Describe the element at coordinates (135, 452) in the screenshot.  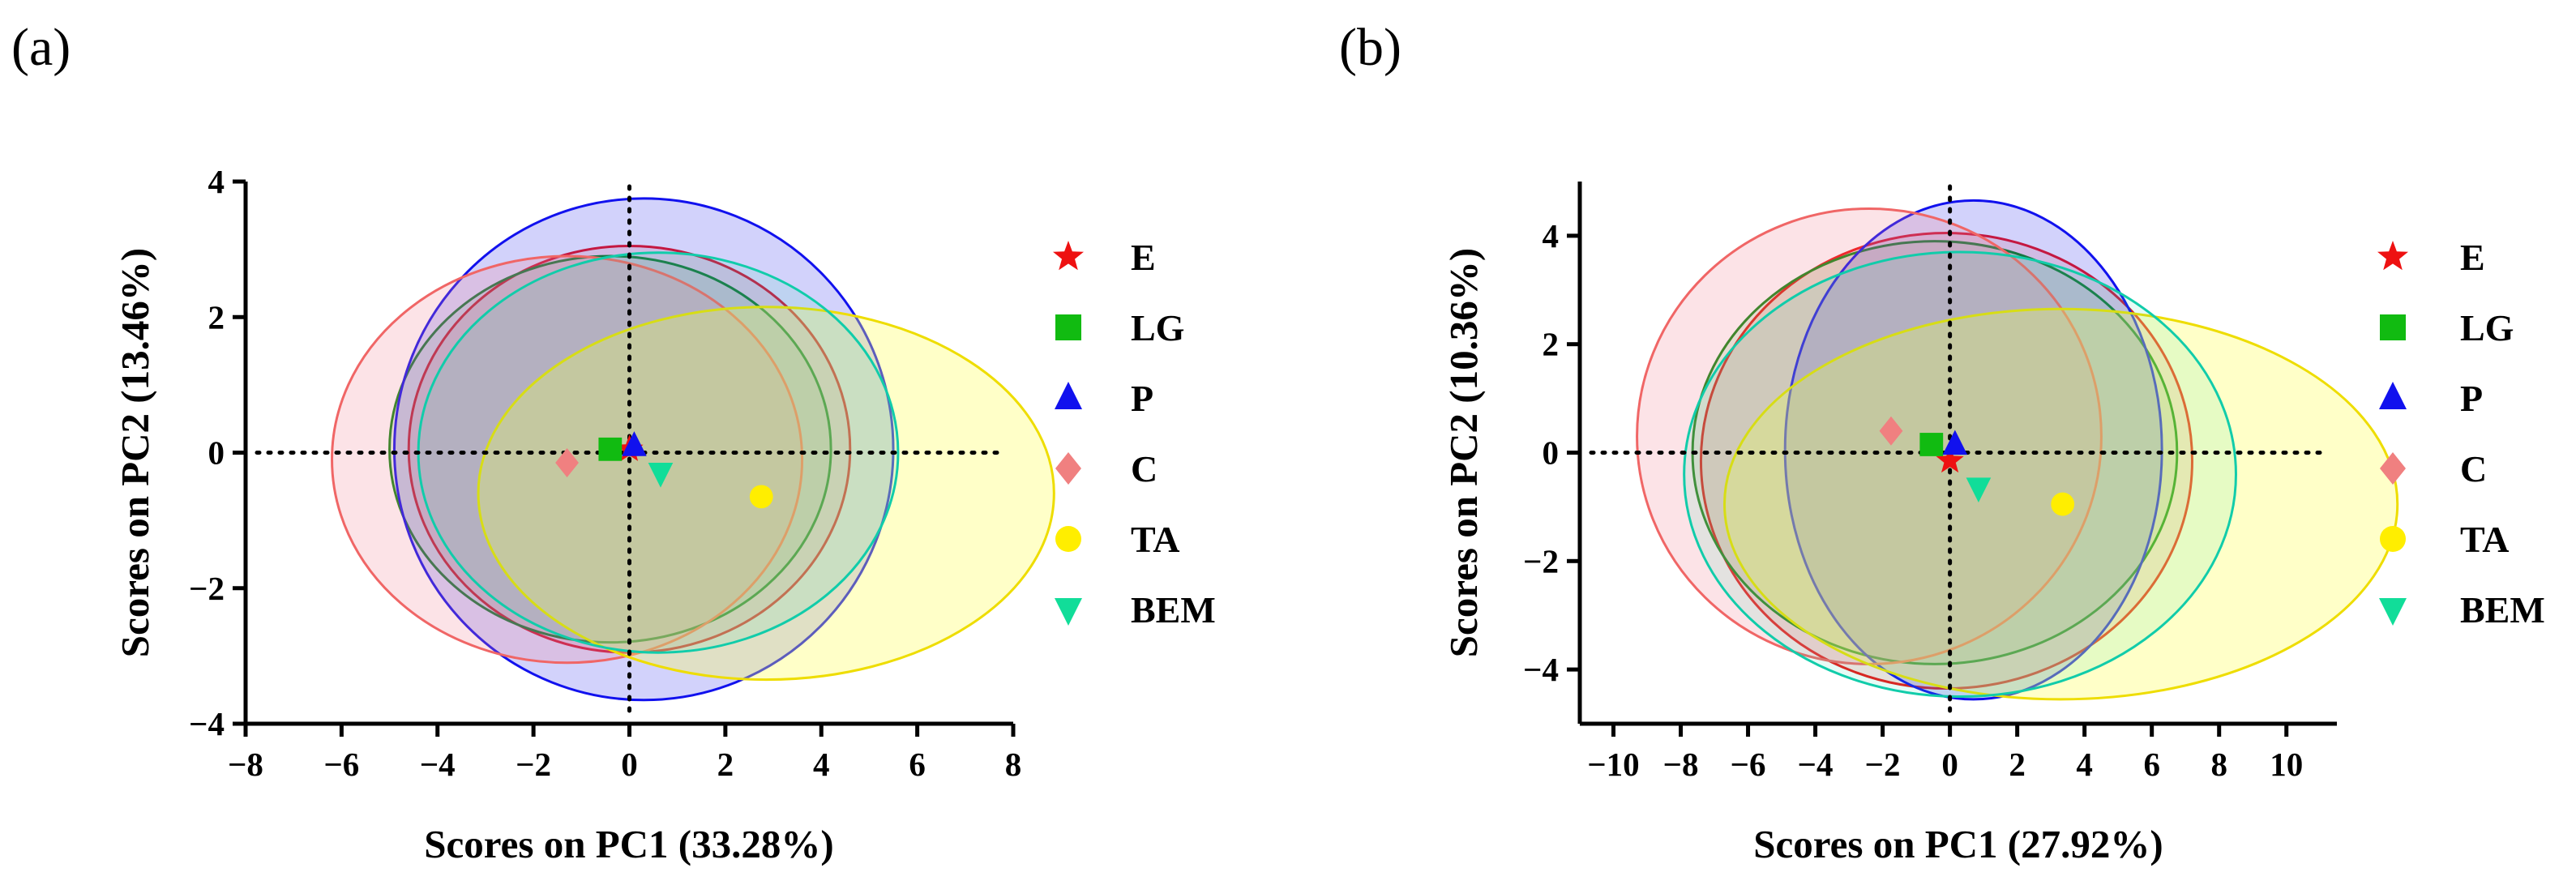
I see `y-axis-title: Scores on PC2 (13.46%)` at that location.